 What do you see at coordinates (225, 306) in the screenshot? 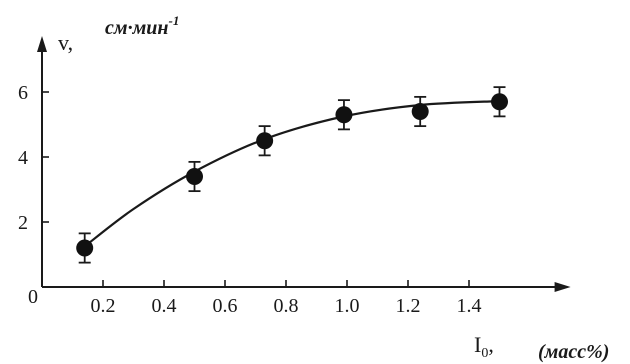
I see `x-tick-label: 0.6` at bounding box center [225, 306].